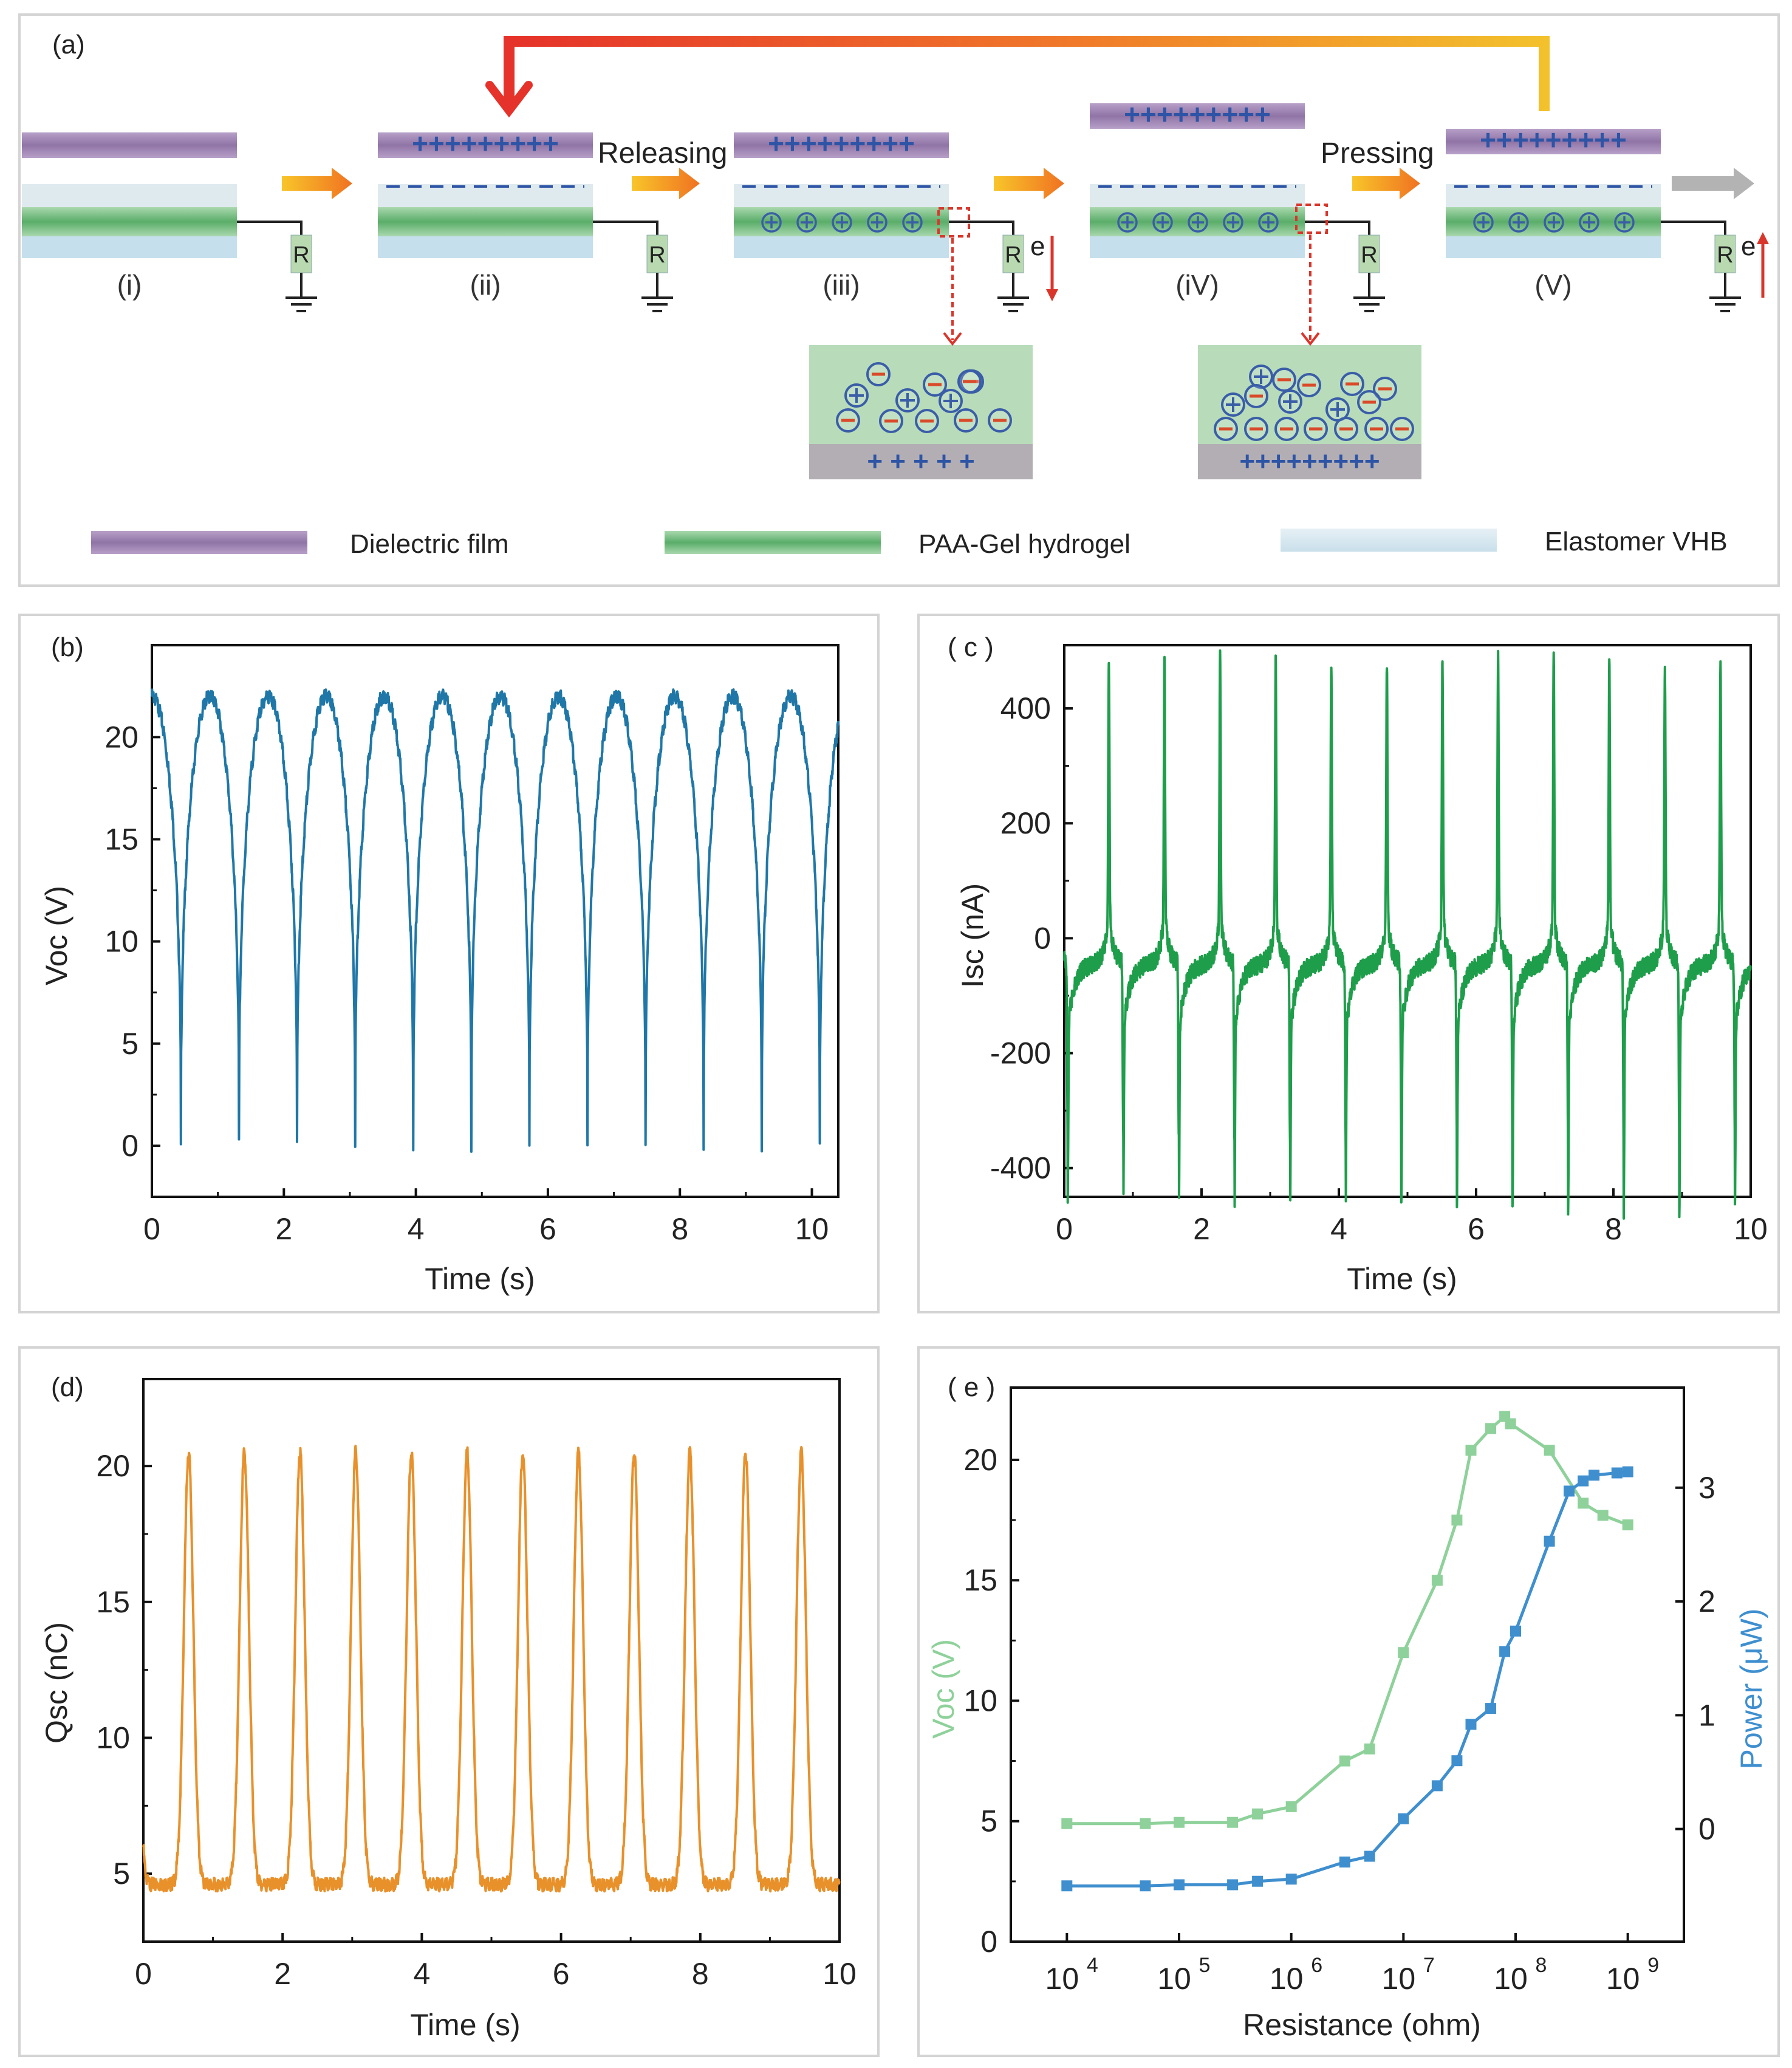 This screenshot has height=2068, width=1792. Describe the element at coordinates (1706, 1601) in the screenshot. I see `panel-e-right-tick-label: 2` at that location.